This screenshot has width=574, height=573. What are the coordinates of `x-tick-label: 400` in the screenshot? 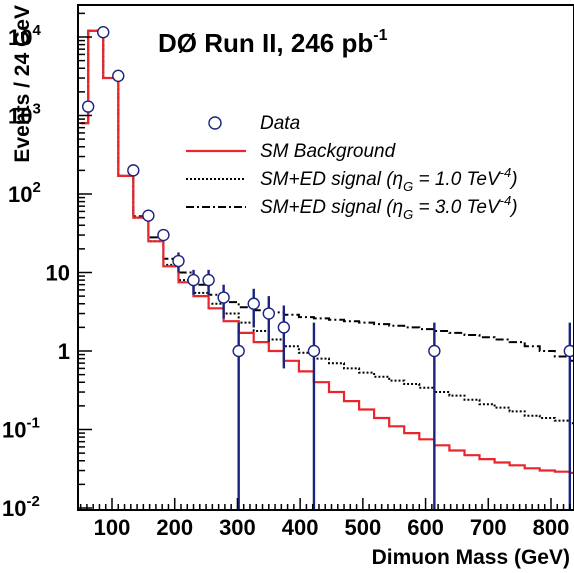 It's located at (300, 527).